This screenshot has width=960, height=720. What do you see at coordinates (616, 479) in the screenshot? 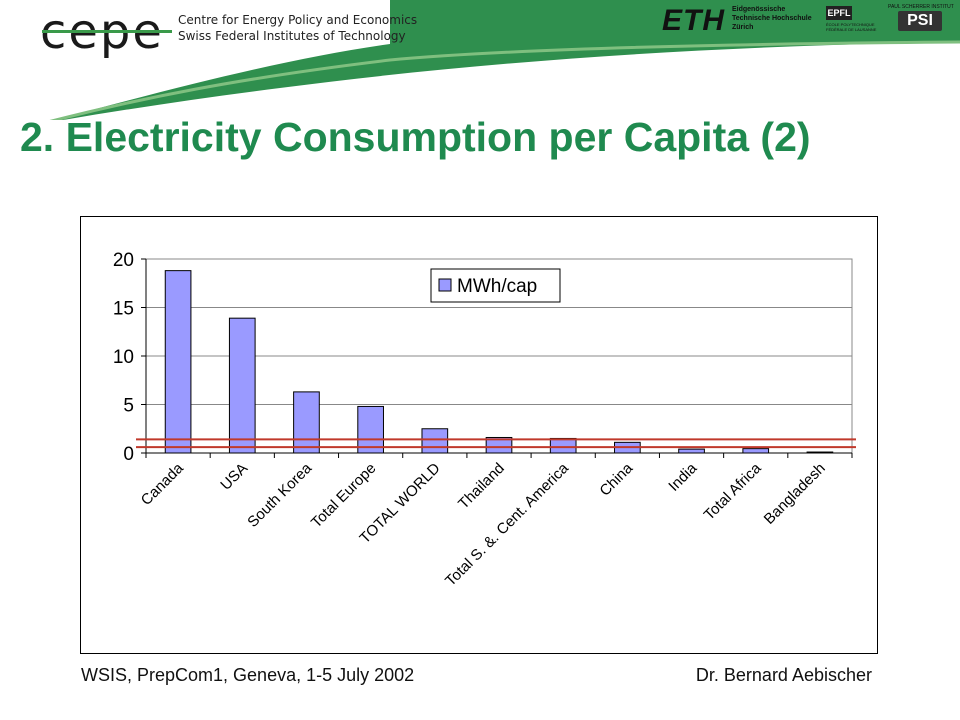
I see `x-tick-label: China` at bounding box center [616, 479].